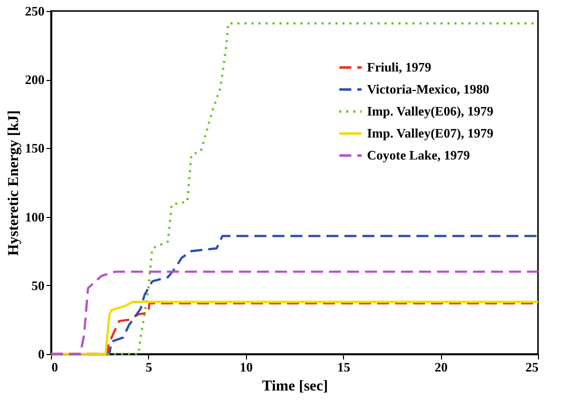  I want to click on legend-label: Victoria-Mexico, 1980, so click(428, 89).